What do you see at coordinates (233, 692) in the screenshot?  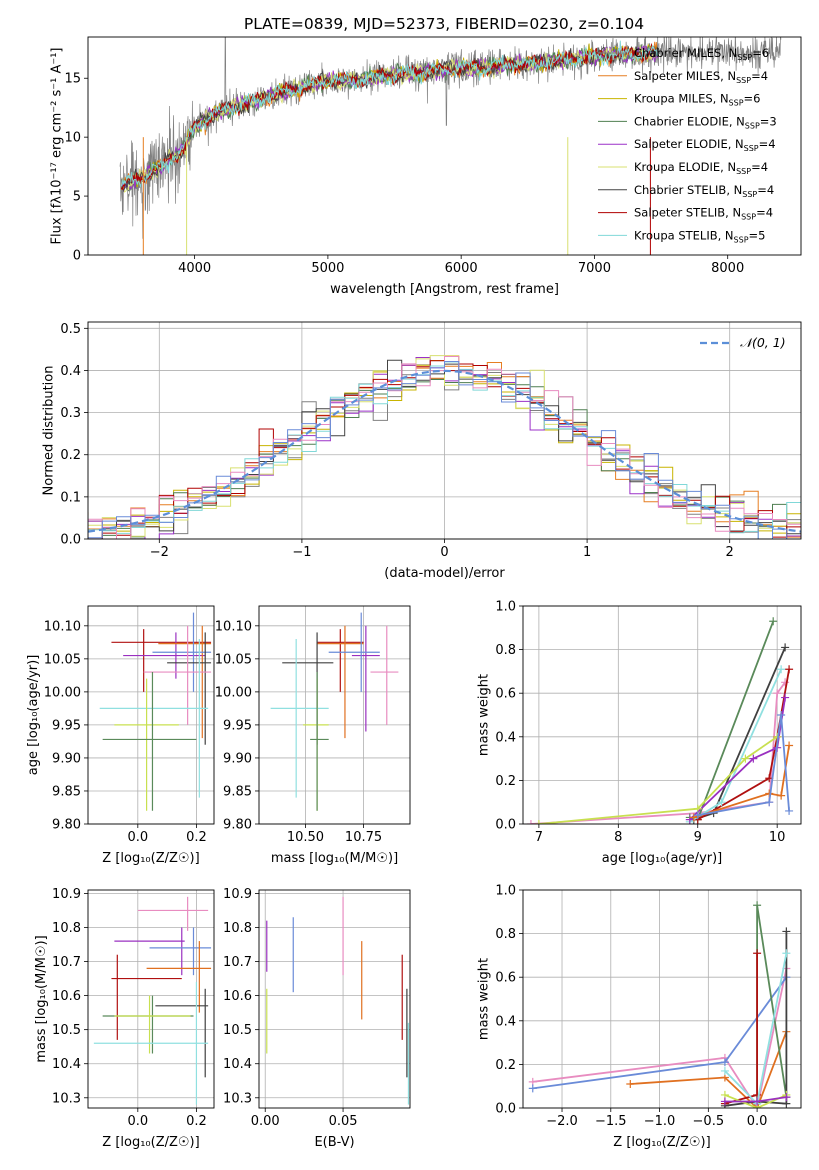 I see `y-tick-label: 10.00` at bounding box center [233, 692].